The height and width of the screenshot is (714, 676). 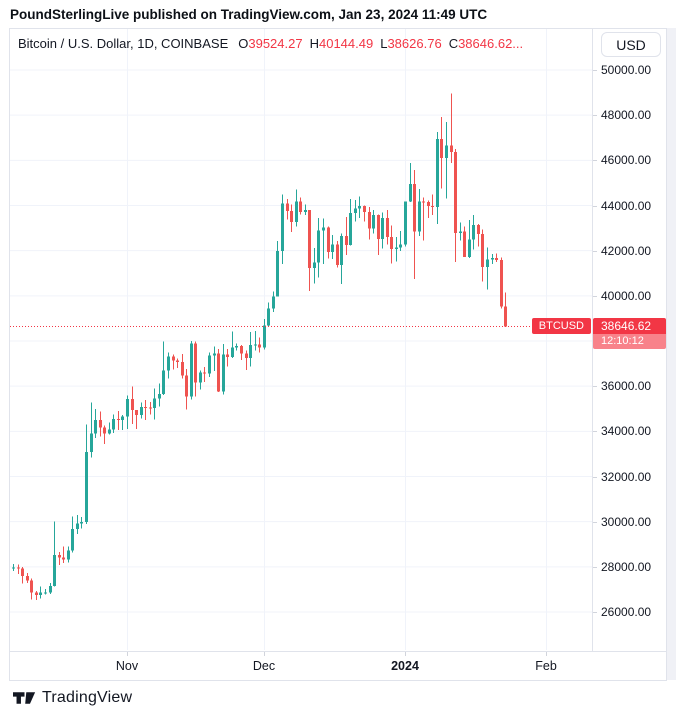 I want to click on page-edge-strip, so click(x=671, y=354).